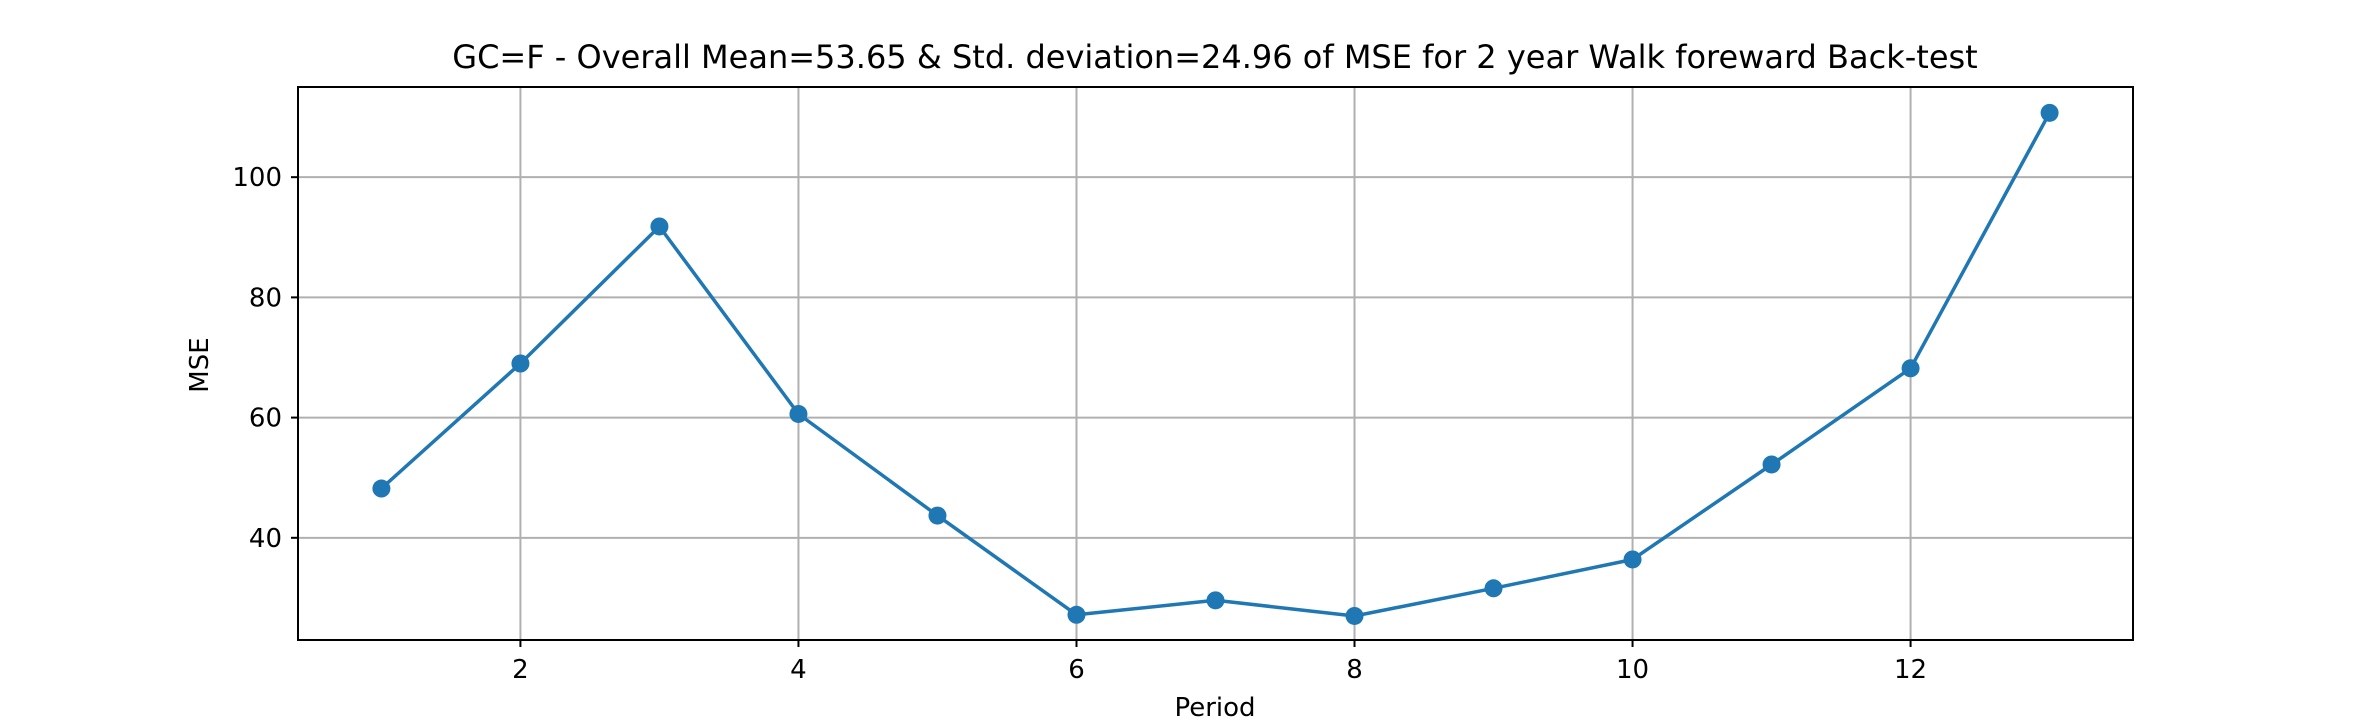  Describe the element at coordinates (1632, 670) in the screenshot. I see `x-tick-label: 10` at that location.